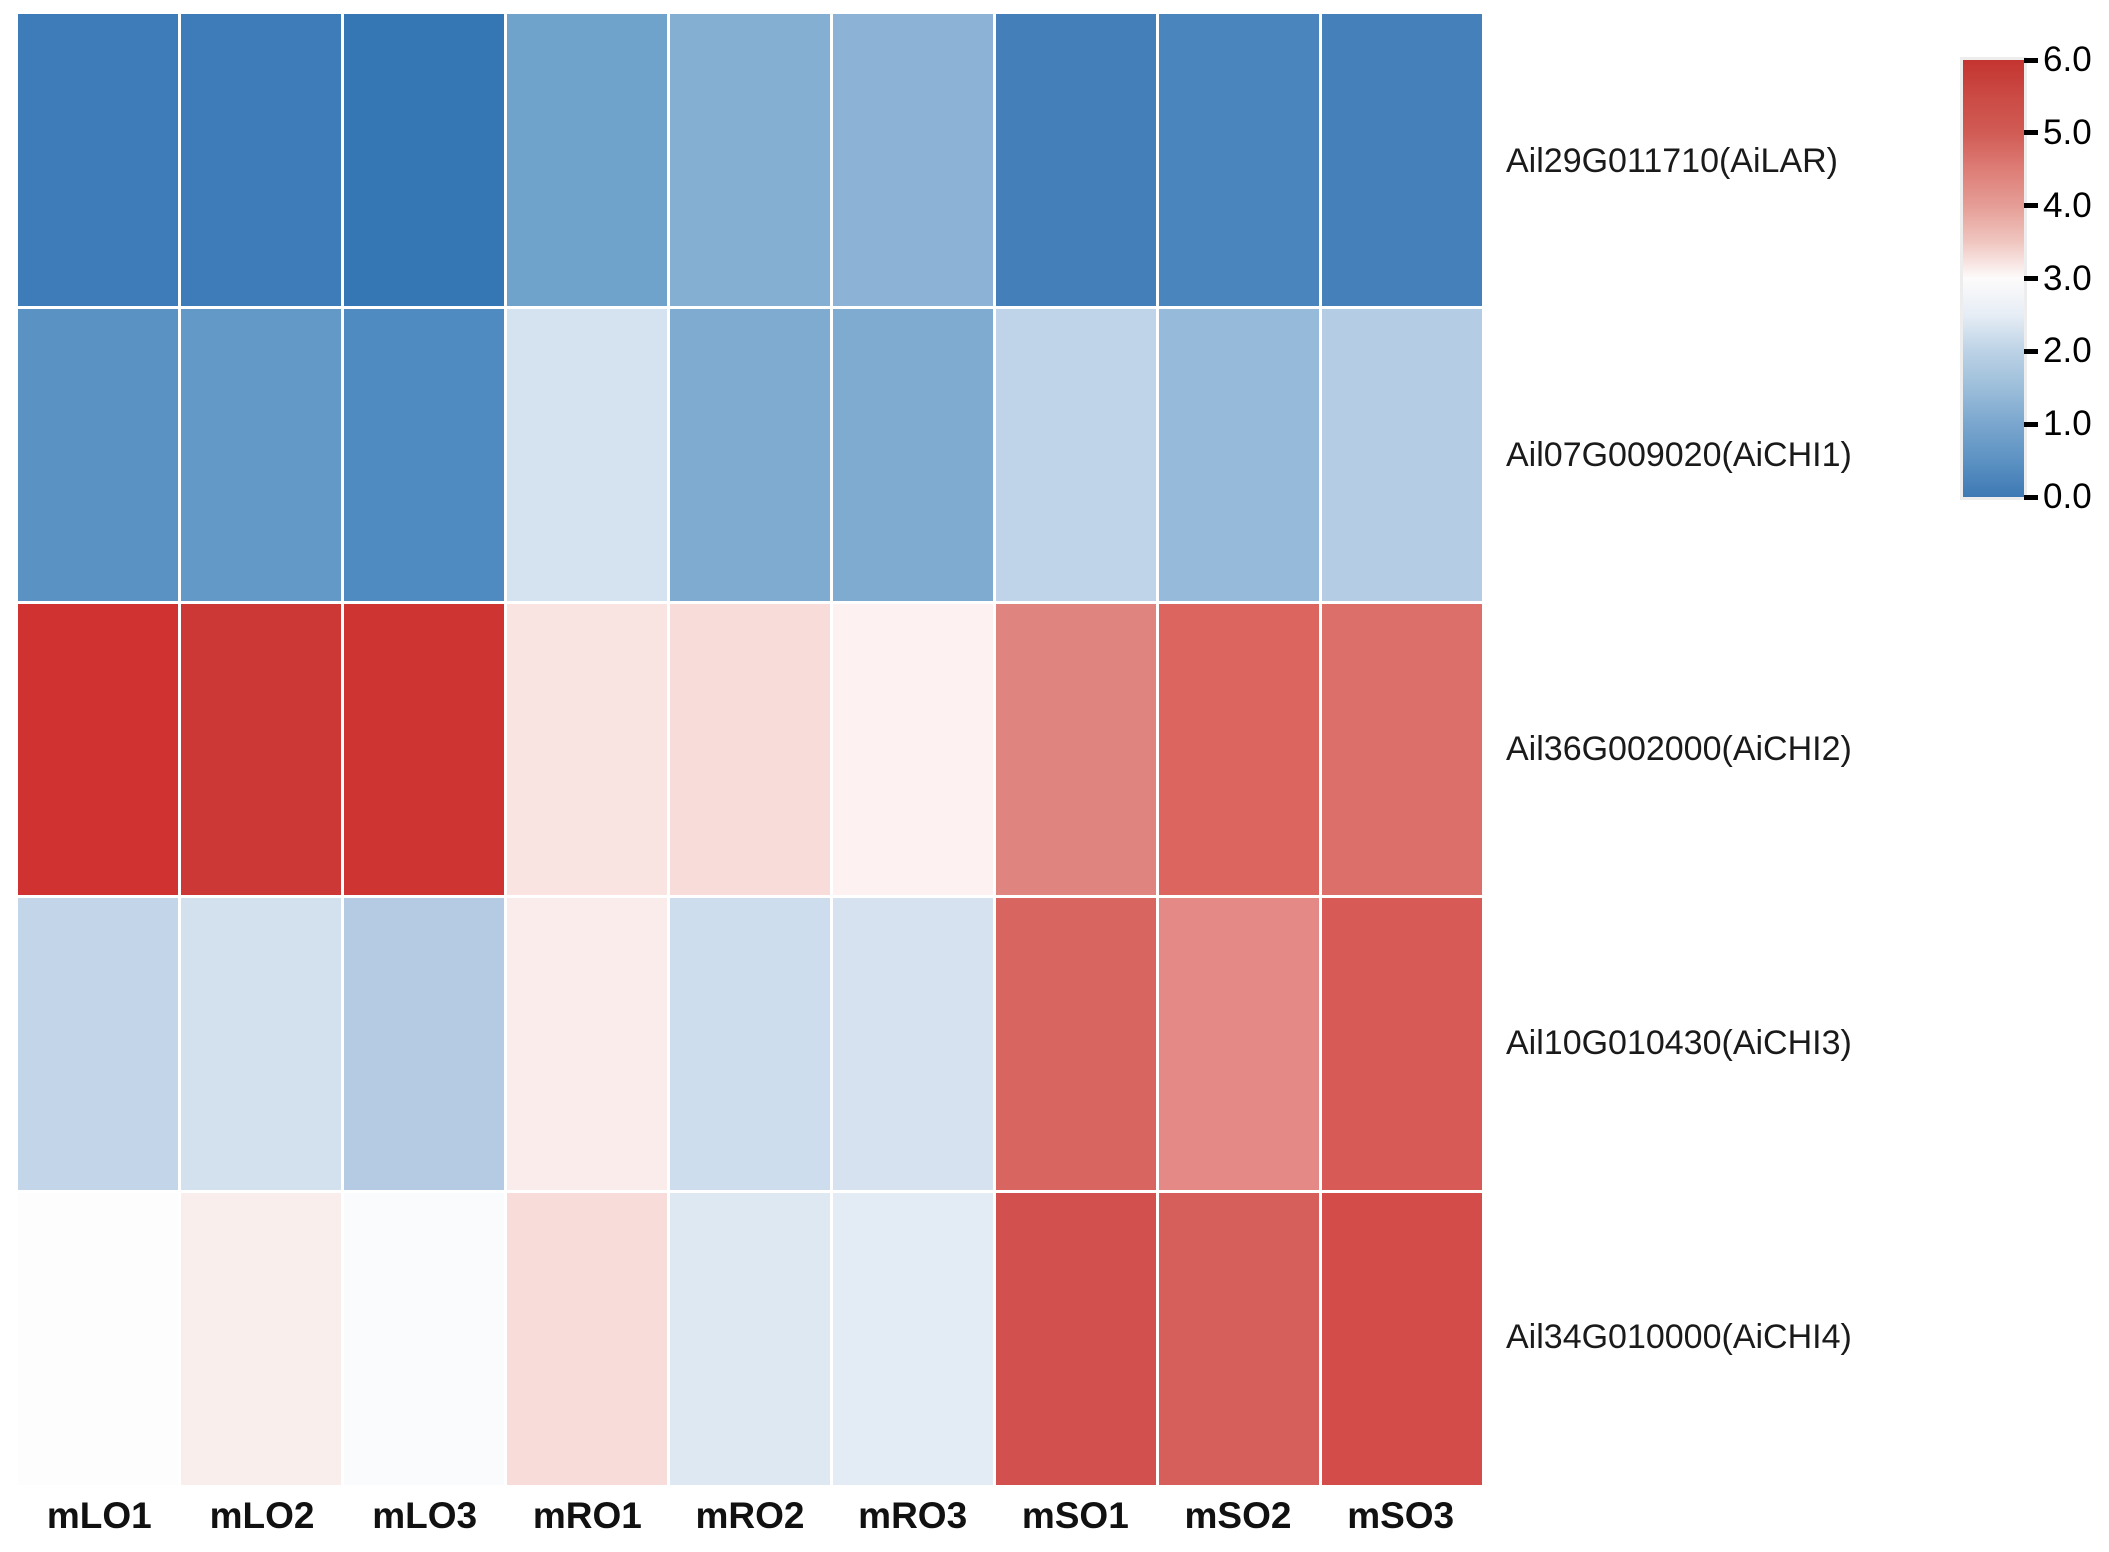 The height and width of the screenshot is (1552, 2109). I want to click on column-label: mLO1, so click(99, 1515).